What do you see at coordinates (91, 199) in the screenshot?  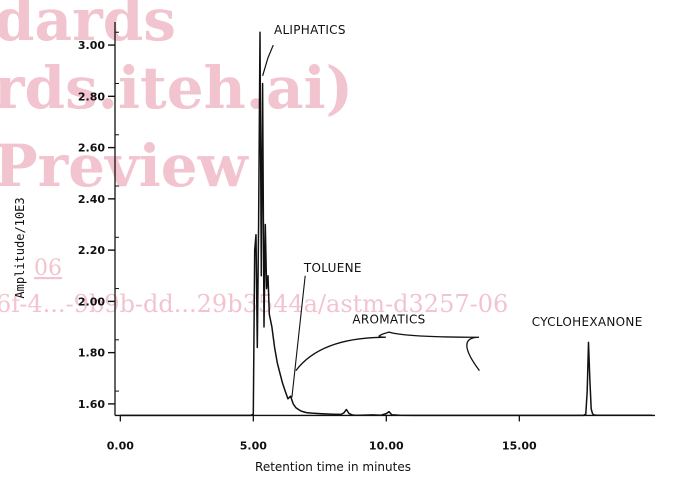 I see `y-tick-label: 2.40` at bounding box center [91, 199].